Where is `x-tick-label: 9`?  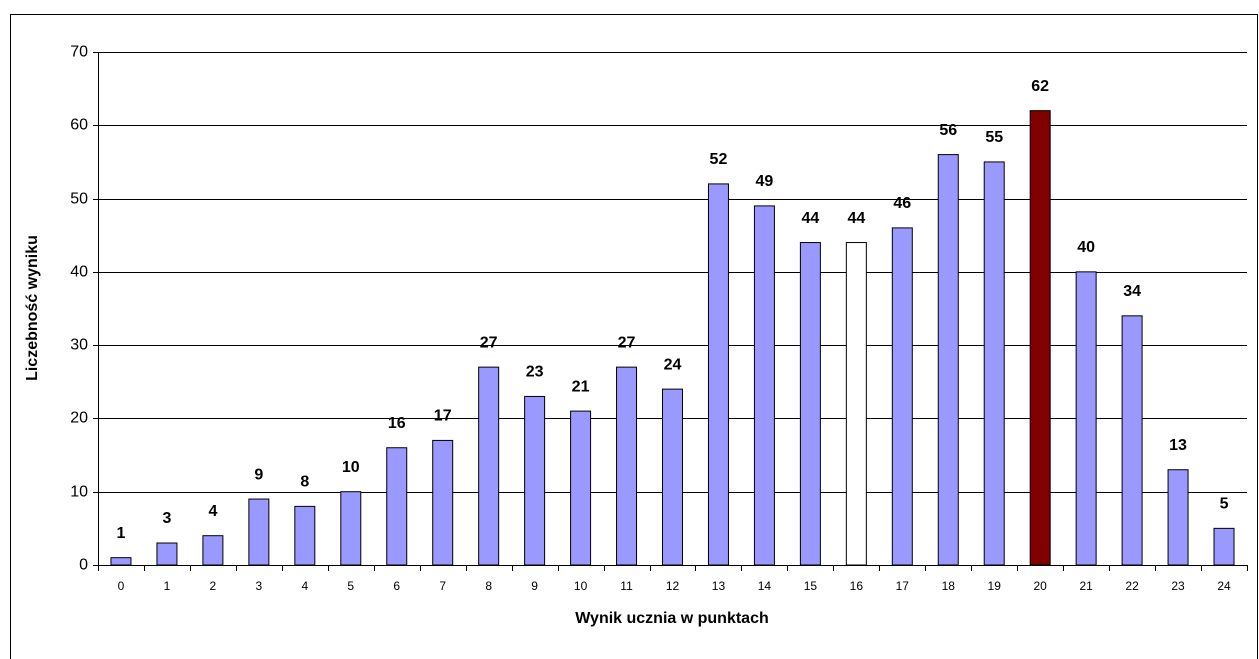
x-tick-label: 9 is located at coordinates (534, 586).